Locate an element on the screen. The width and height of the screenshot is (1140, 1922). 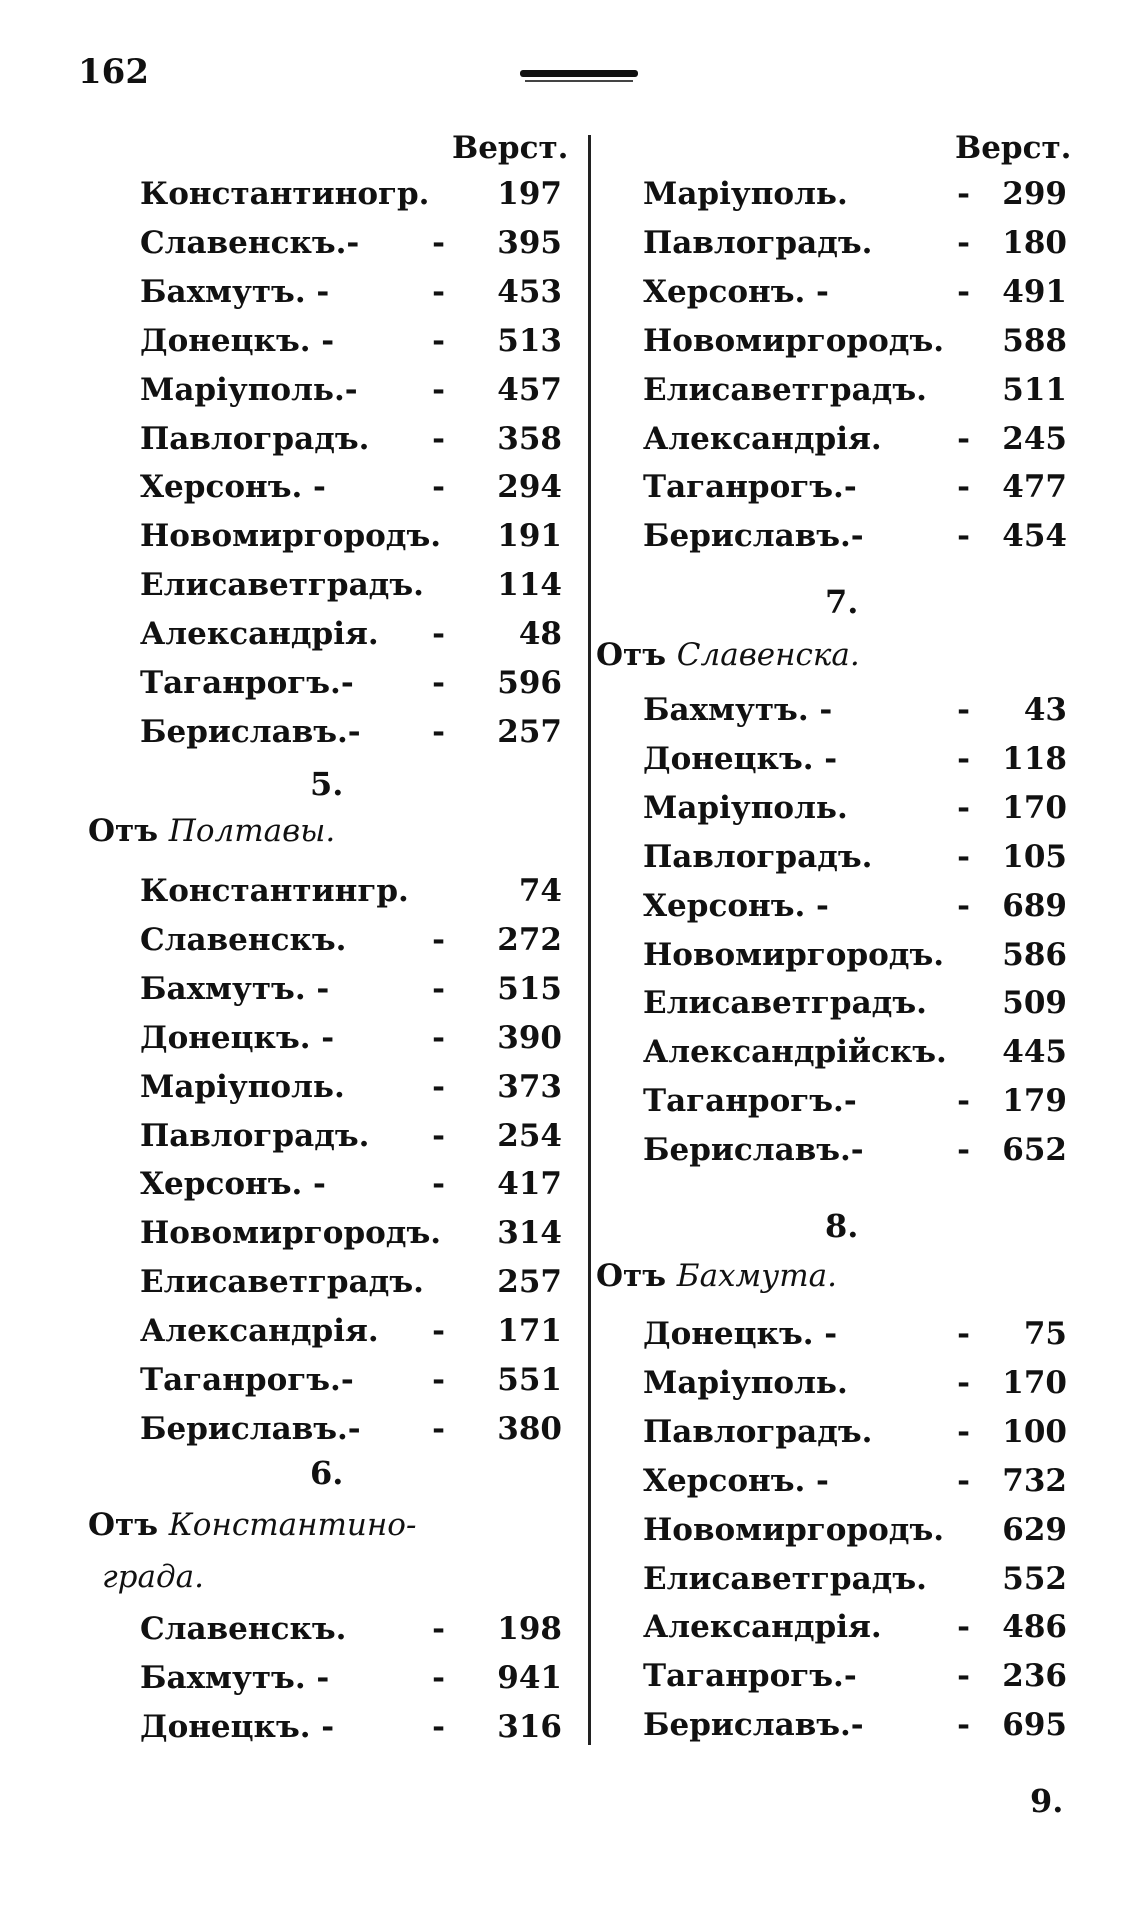
distance-value: 457 is located at coordinates (529, 389).